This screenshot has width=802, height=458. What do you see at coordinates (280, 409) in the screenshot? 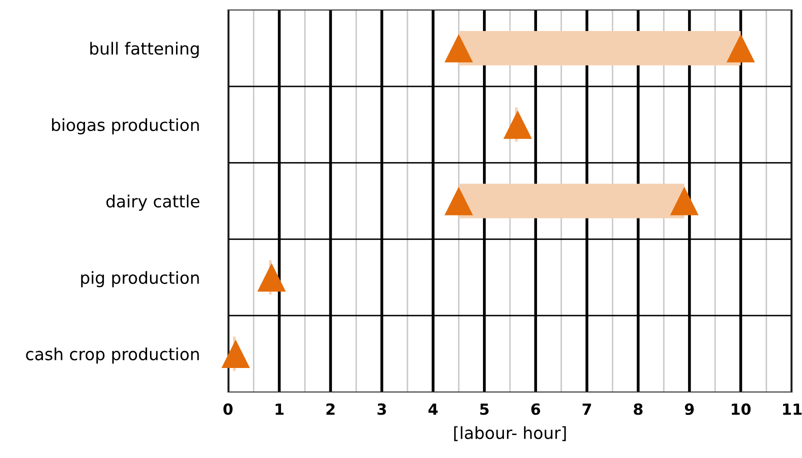
I see `x-tick-label: 1` at bounding box center [280, 409].